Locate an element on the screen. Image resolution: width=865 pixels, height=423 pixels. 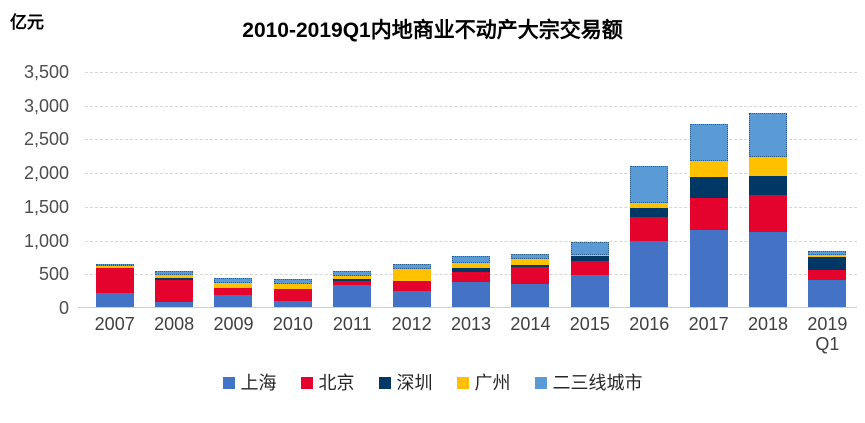
y-axis-tick-label: 0 is located at coordinates (63, 308).